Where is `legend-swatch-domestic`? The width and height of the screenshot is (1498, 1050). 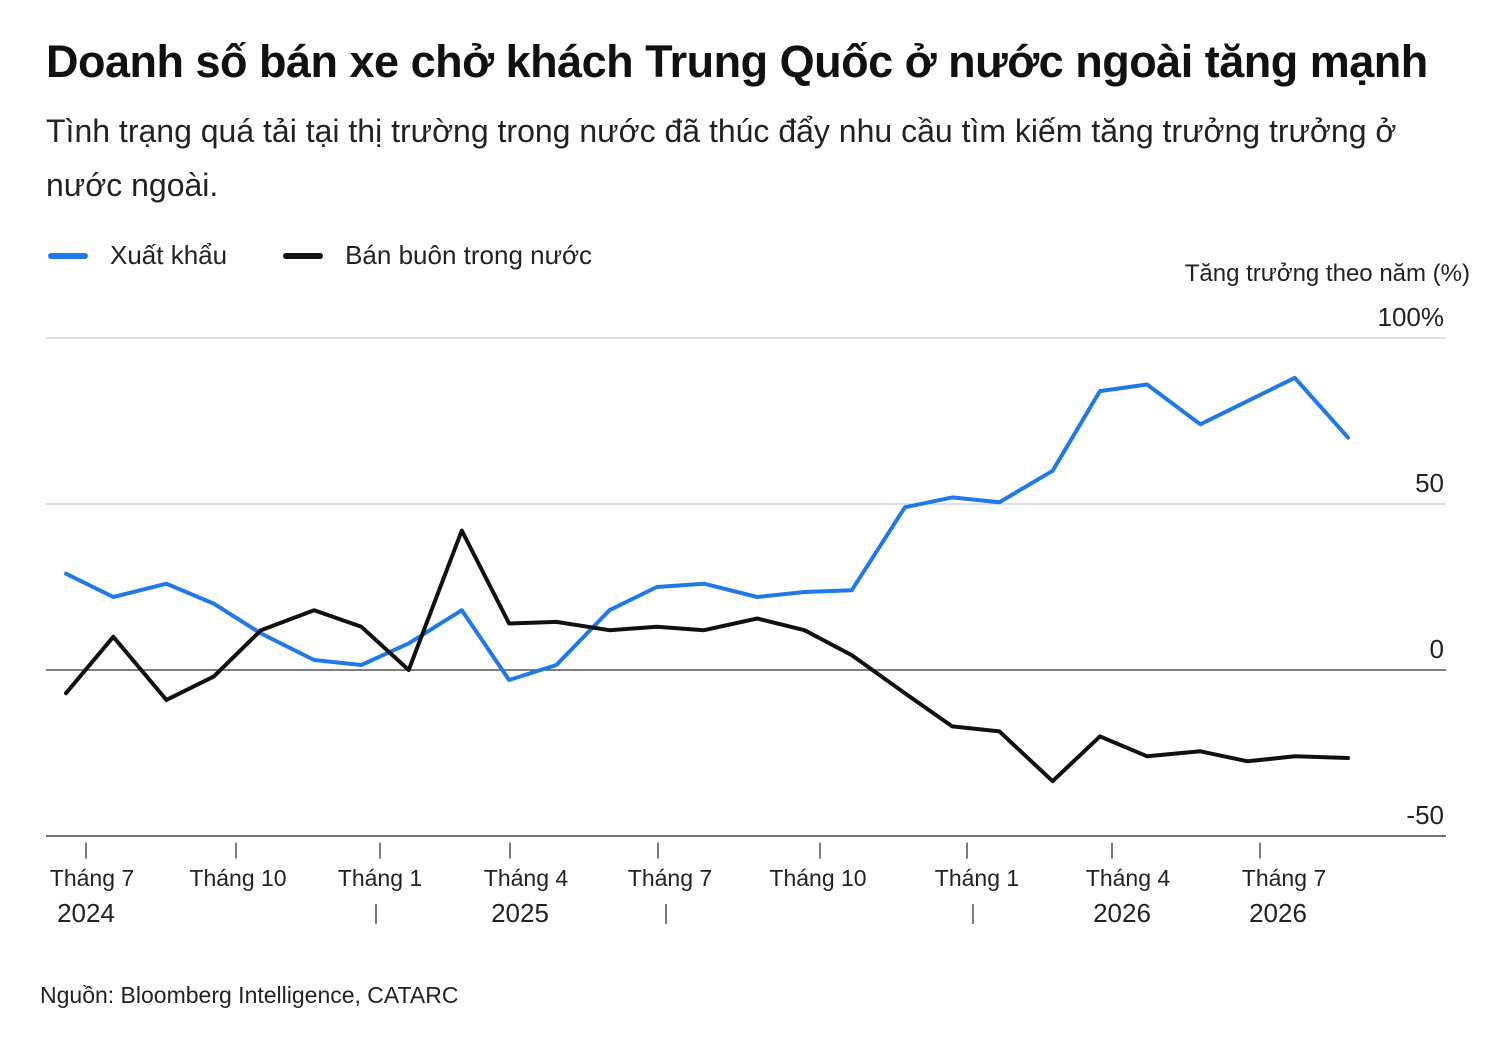 legend-swatch-domestic is located at coordinates (303, 255).